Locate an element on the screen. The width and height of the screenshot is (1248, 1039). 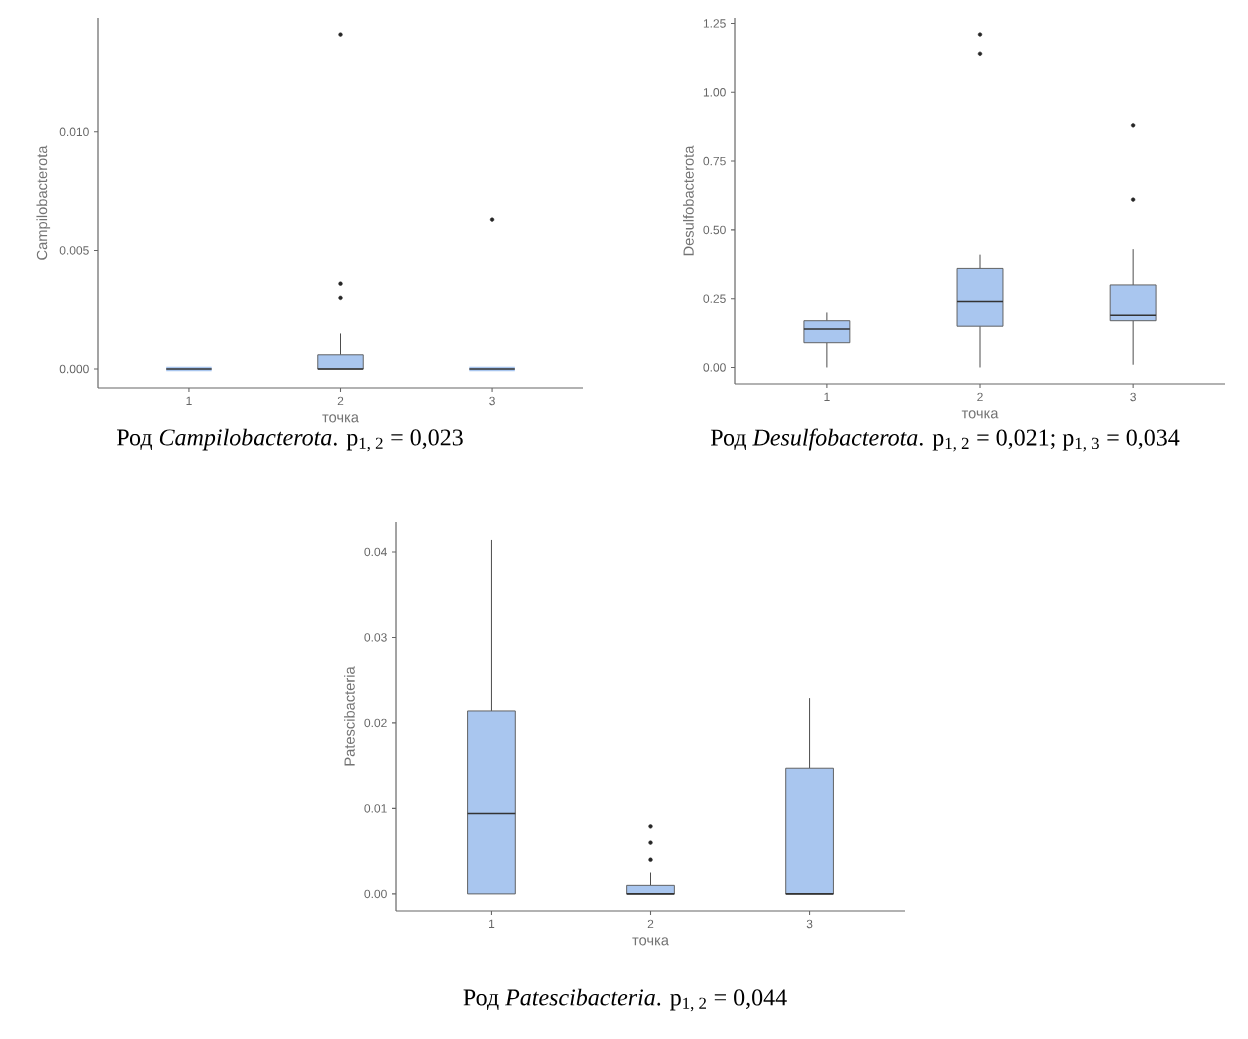
text: Род Patescibacteria. p$_{1, 2}$ = 0,044 is located at coordinates (625, 1000).